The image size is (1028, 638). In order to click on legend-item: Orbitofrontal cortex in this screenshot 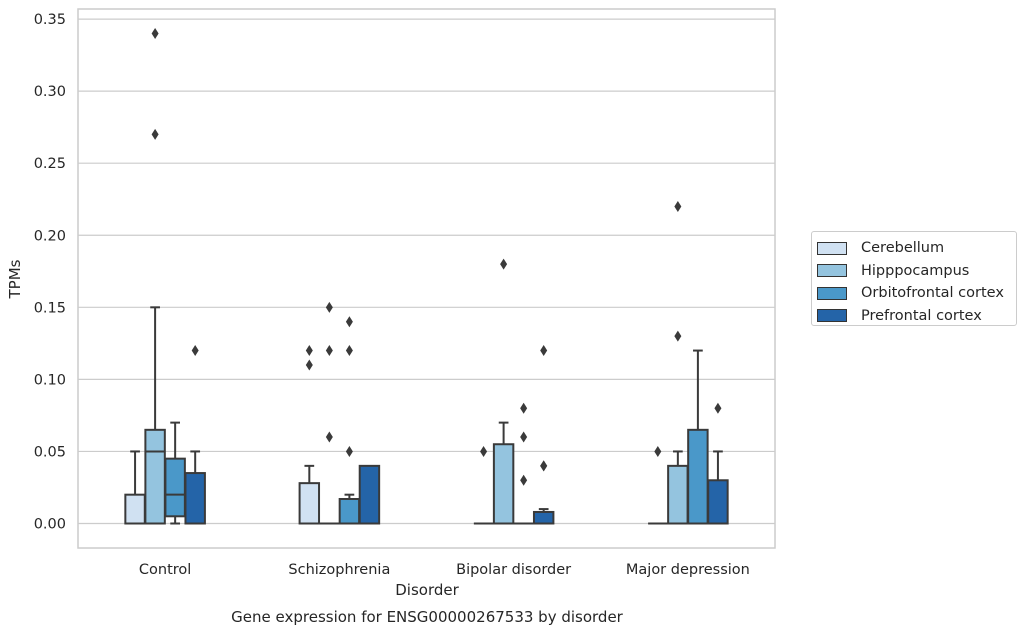, I will do `click(916, 293)`.